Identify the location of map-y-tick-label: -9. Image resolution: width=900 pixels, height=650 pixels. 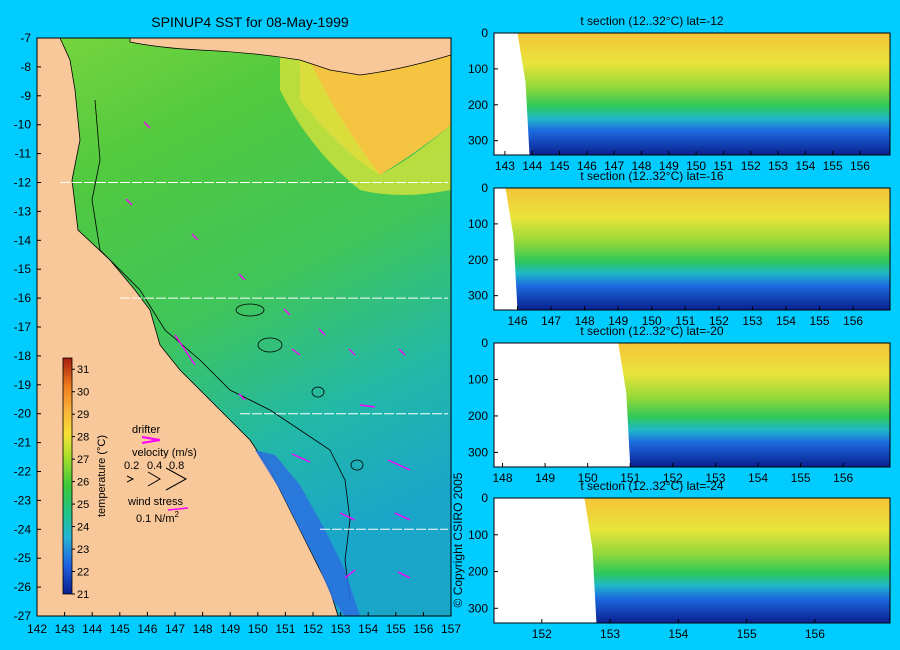
(25, 96).